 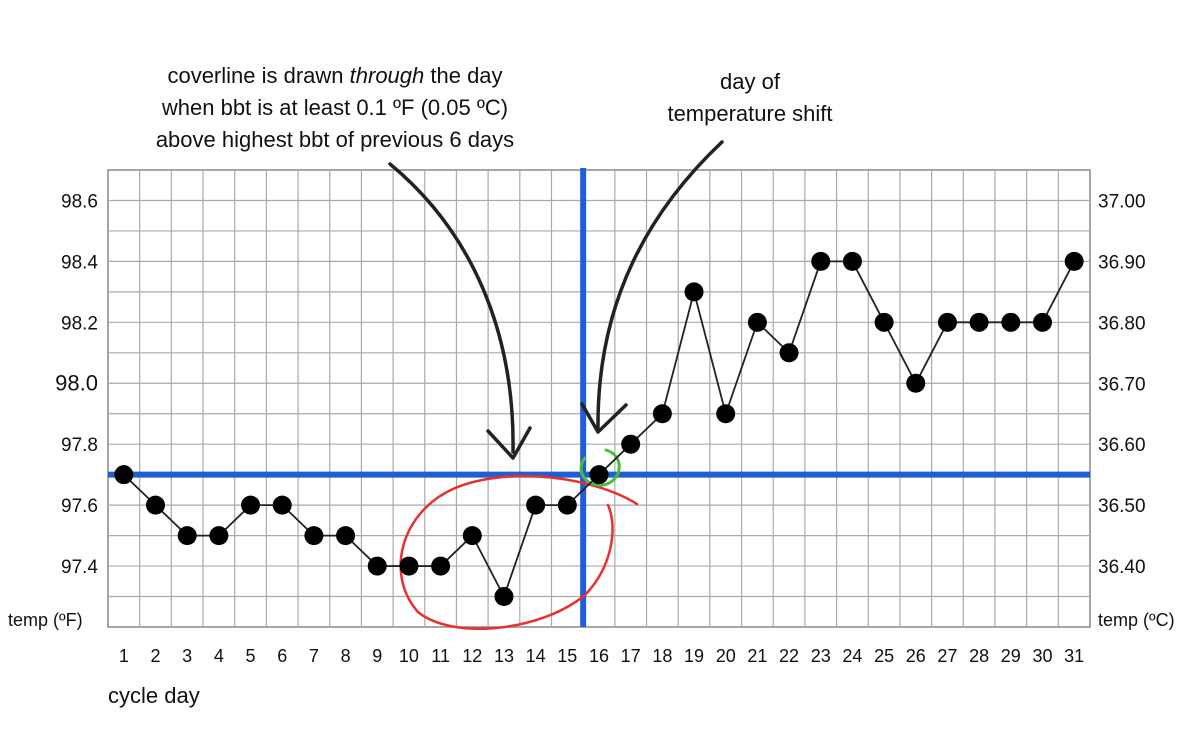 I want to click on y-tick-left: 97.6, so click(x=79, y=506).